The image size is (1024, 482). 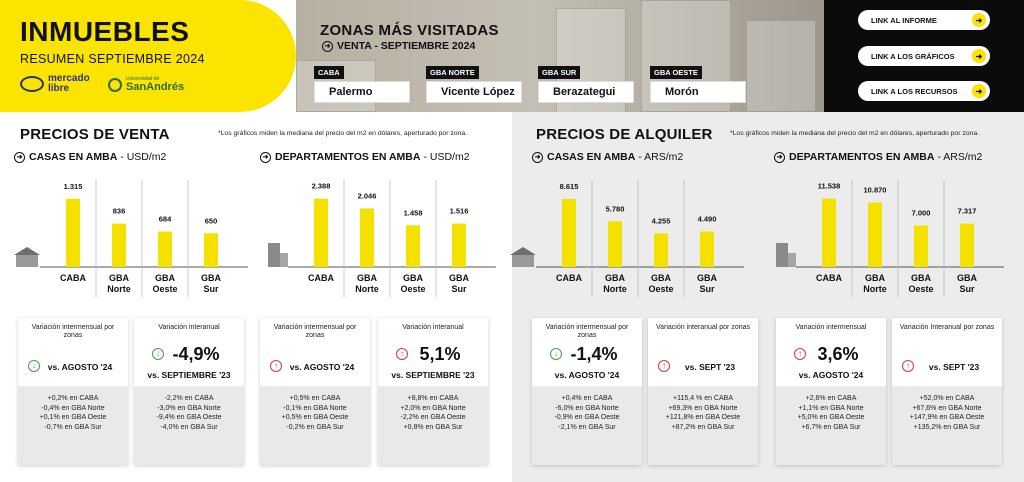 What do you see at coordinates (569, 278) in the screenshot?
I see `category-label: CABA` at bounding box center [569, 278].